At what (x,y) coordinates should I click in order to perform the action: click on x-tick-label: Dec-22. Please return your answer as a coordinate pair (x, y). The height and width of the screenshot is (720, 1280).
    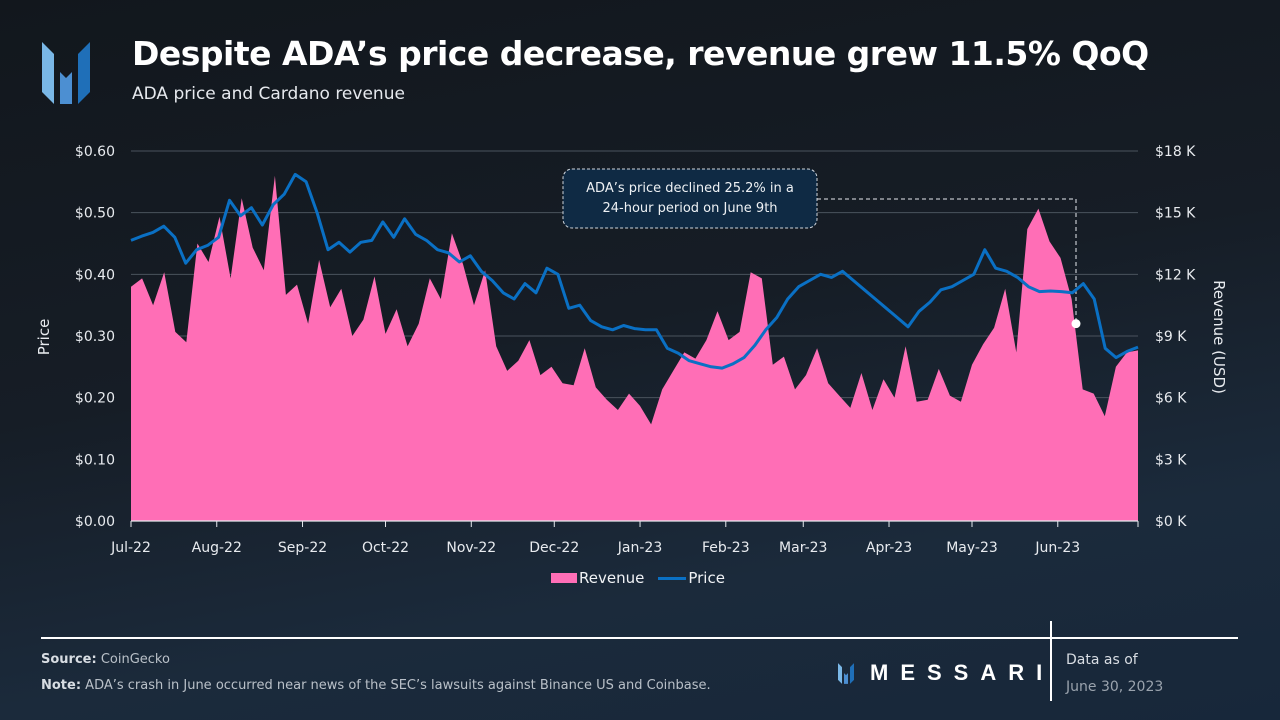
    Looking at the image, I should click on (554, 548).